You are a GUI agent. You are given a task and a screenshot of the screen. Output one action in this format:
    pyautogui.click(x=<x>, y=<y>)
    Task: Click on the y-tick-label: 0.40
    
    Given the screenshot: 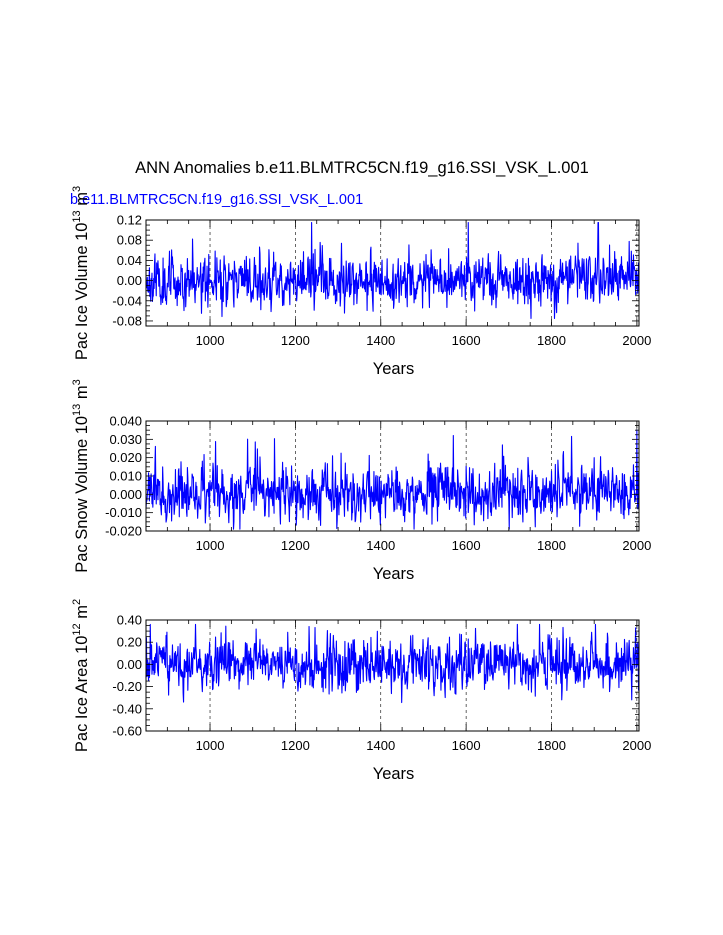 What is the action you would take?
    pyautogui.click(x=129, y=620)
    